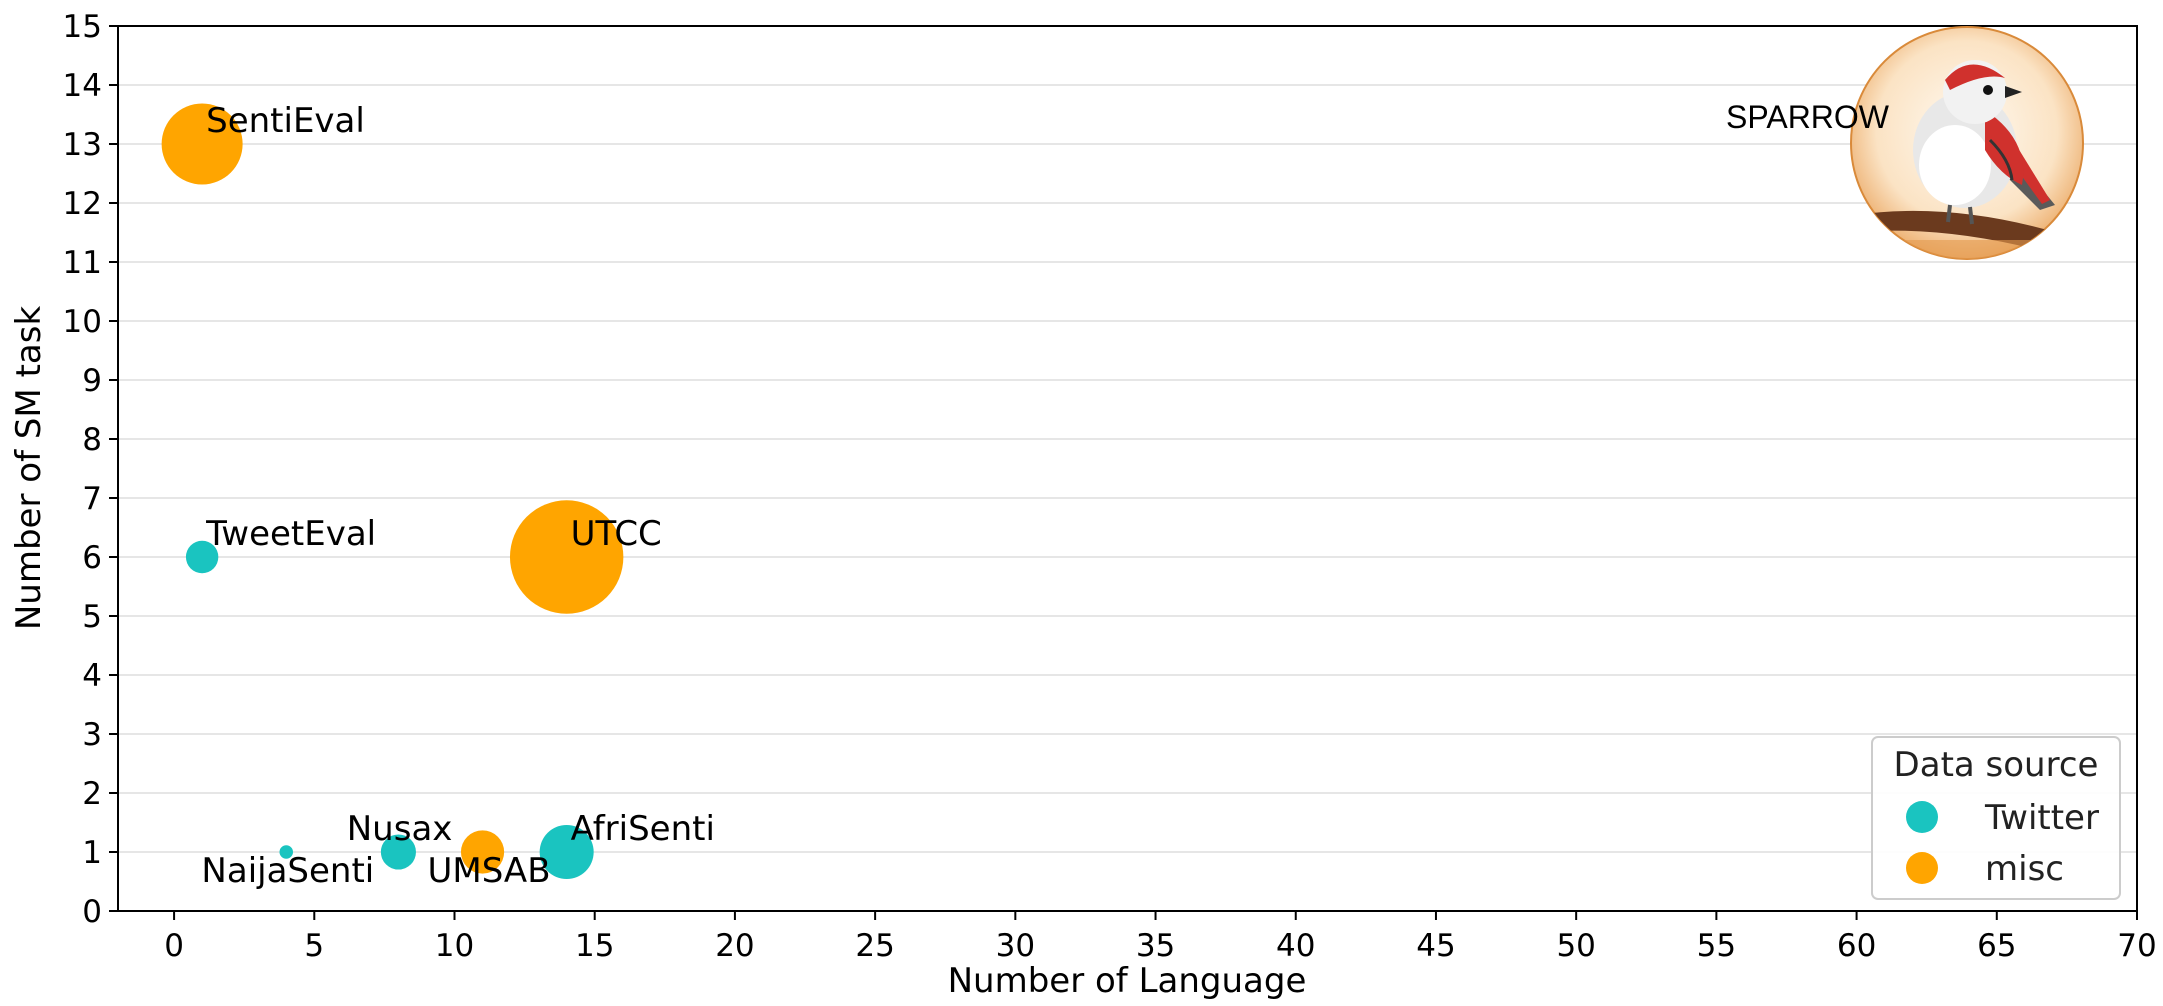  I want to click on y-tick-label: 4, so click(92, 676).